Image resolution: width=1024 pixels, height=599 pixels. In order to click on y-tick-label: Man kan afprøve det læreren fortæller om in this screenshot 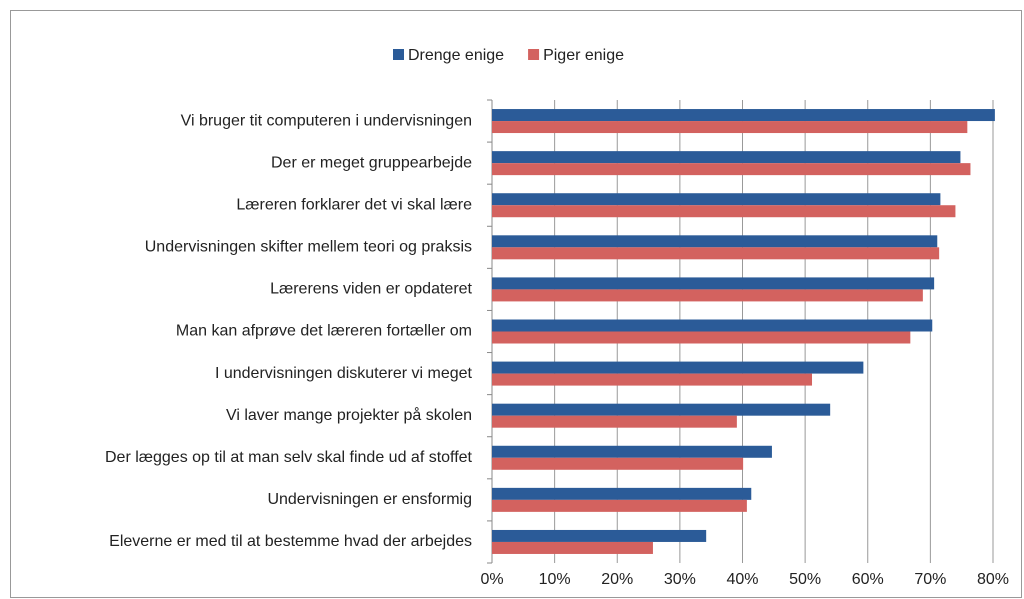, I will do `click(324, 331)`.